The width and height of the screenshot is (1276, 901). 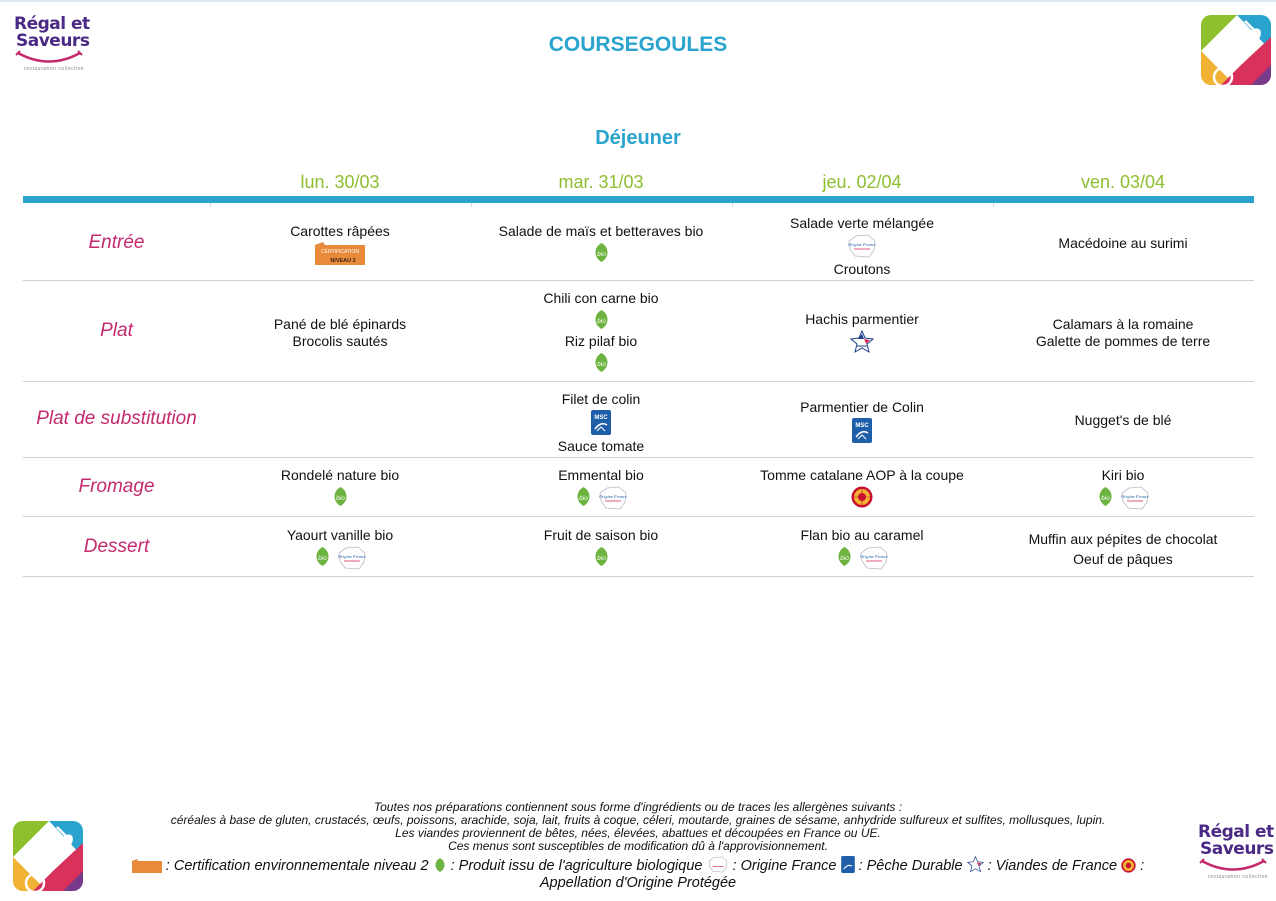 I want to click on dish-name: Riz pilaf bio, so click(x=601, y=341).